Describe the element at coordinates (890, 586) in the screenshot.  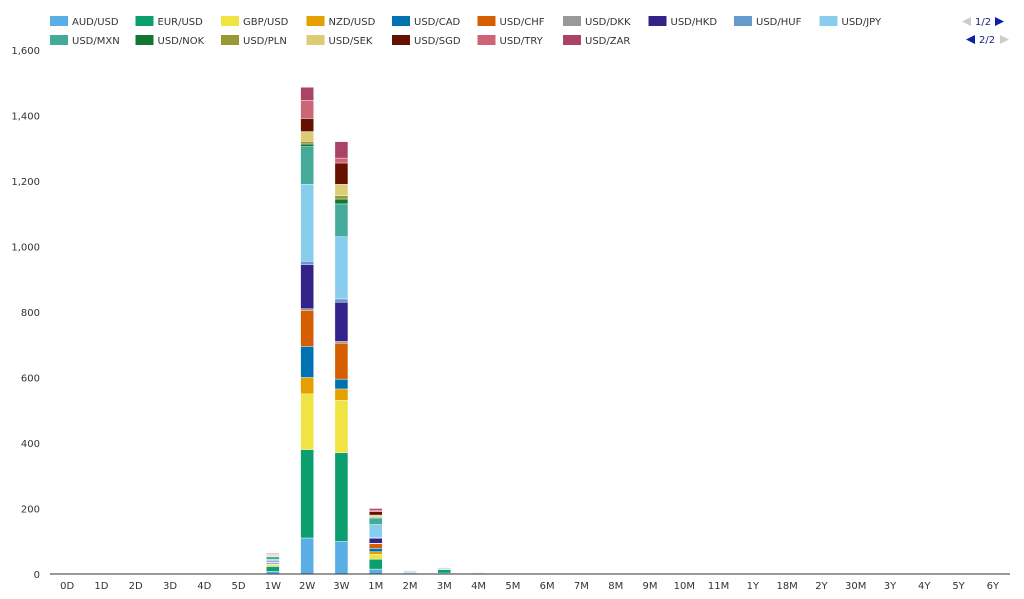
I see `x-tick-label: 3Y` at that location.